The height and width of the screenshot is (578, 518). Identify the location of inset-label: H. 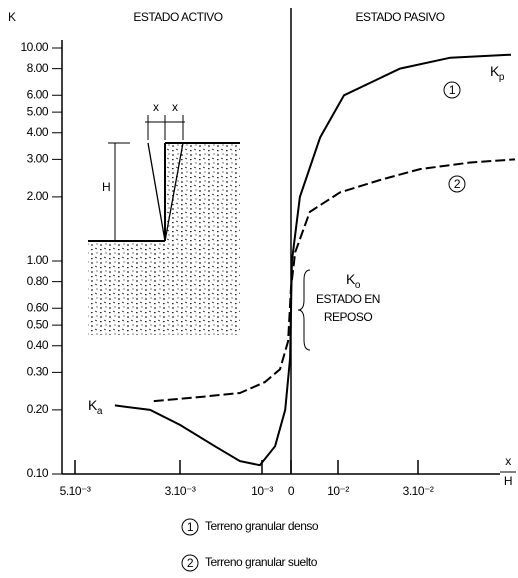
(106, 187).